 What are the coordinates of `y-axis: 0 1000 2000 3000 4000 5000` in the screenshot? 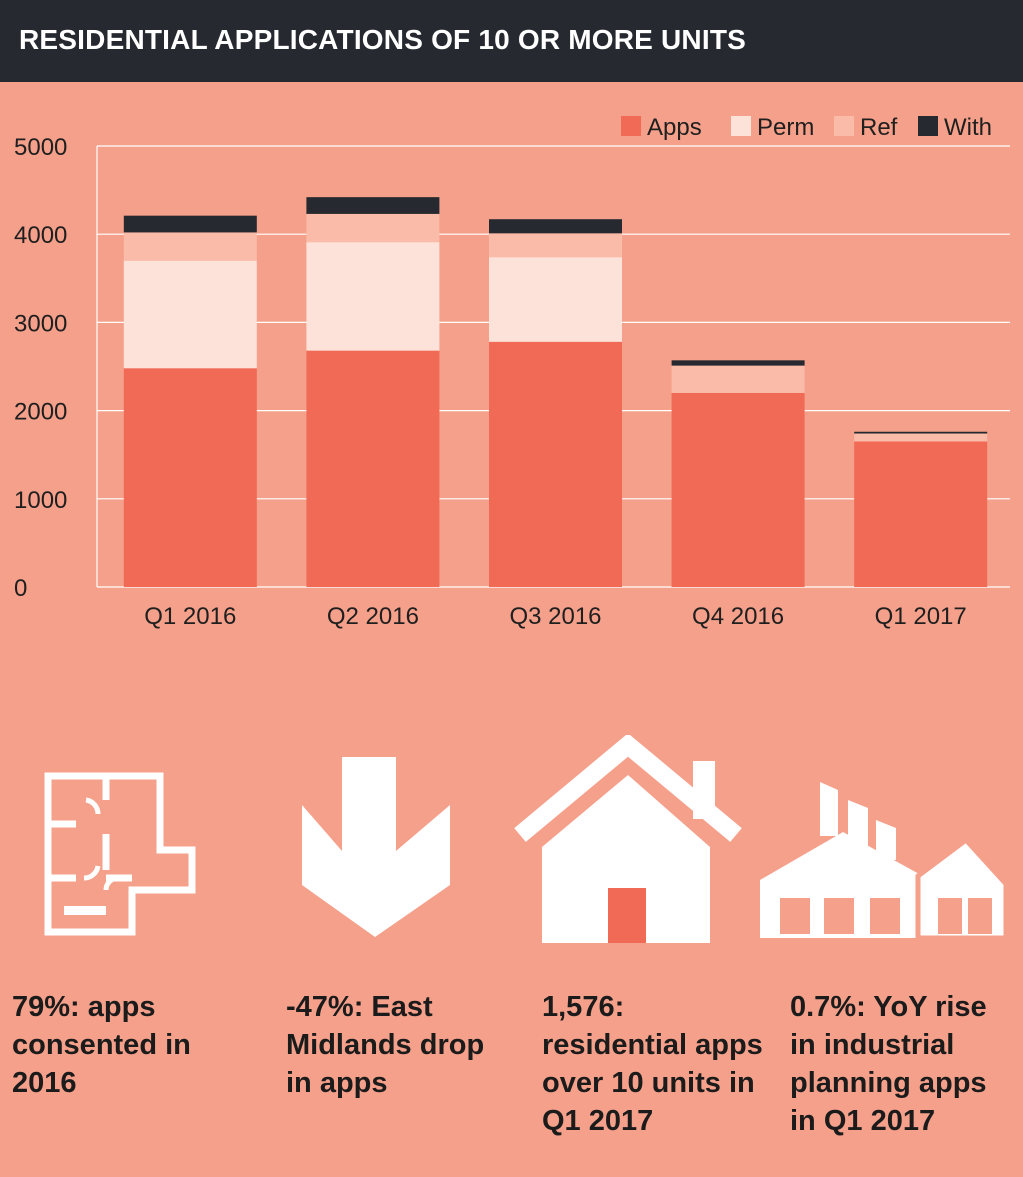 It's located at (40, 368).